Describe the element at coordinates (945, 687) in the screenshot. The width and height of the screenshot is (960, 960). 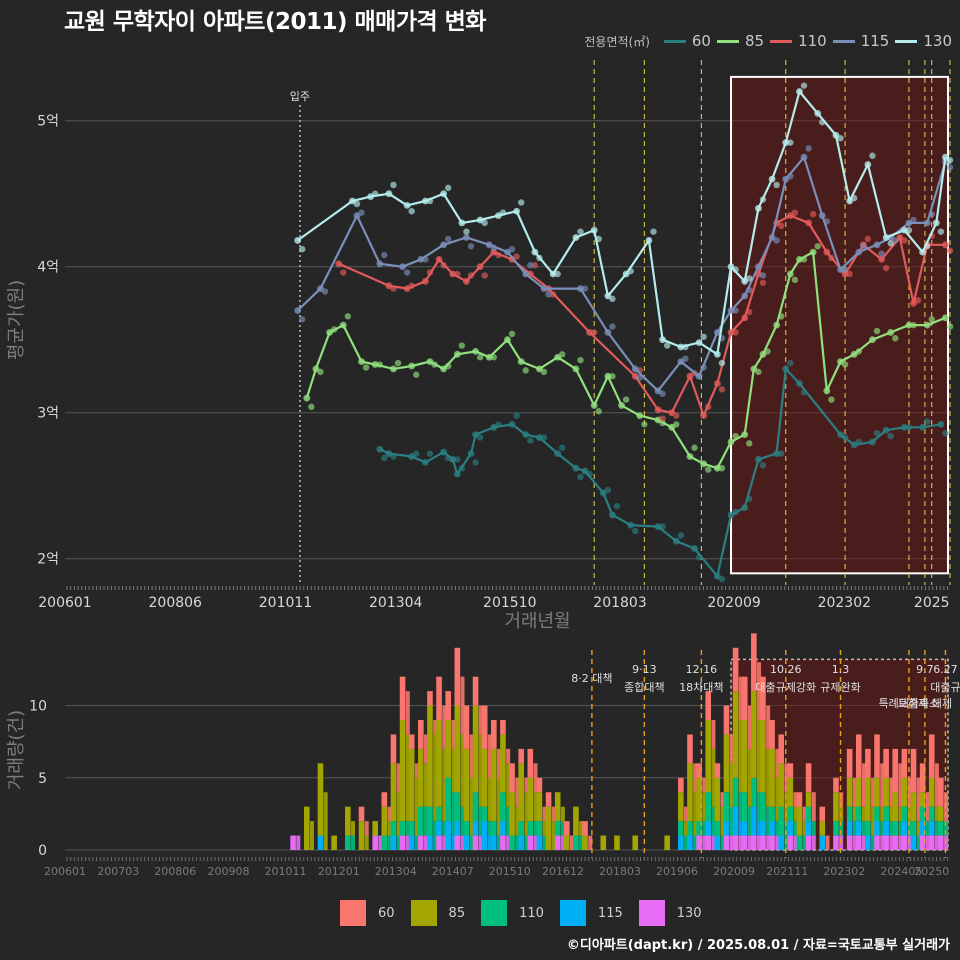
I see `event-name-label: 대출규` at that location.